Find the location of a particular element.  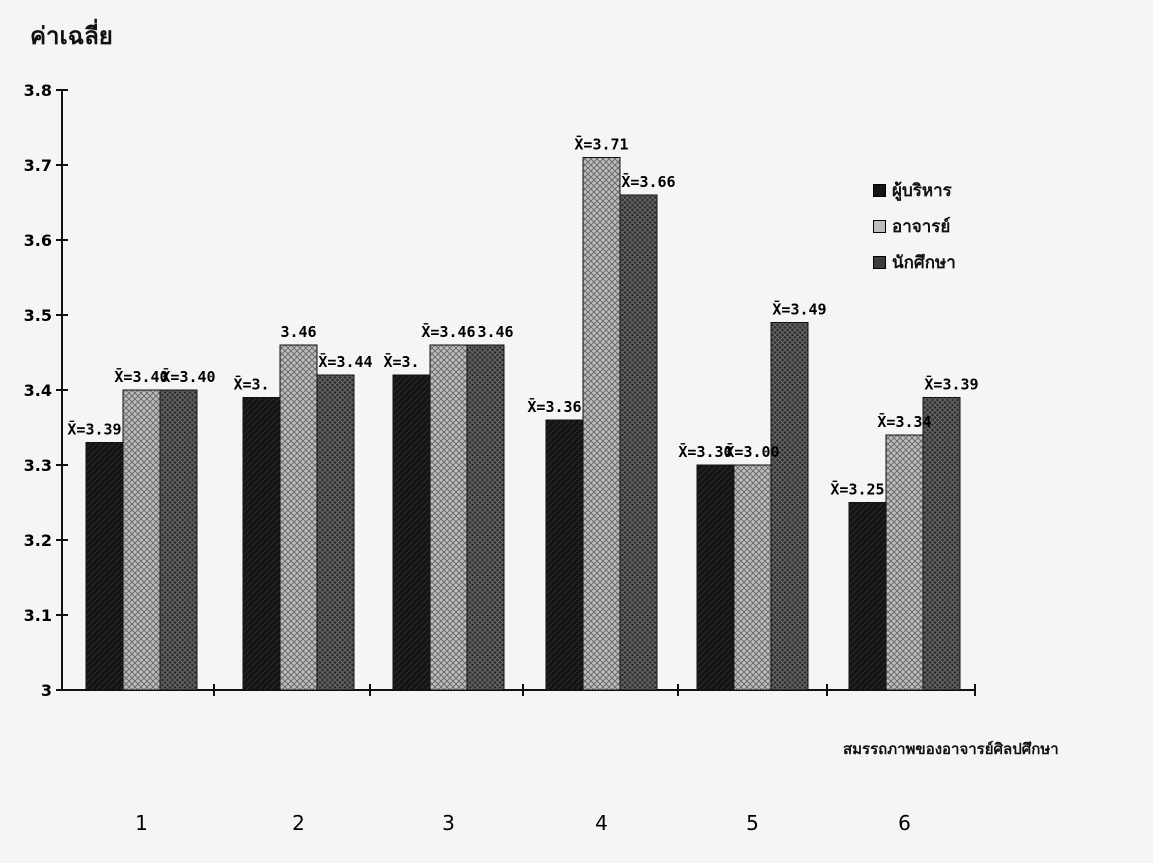

data-label: X̄=3.36 is located at coordinates (554, 406).